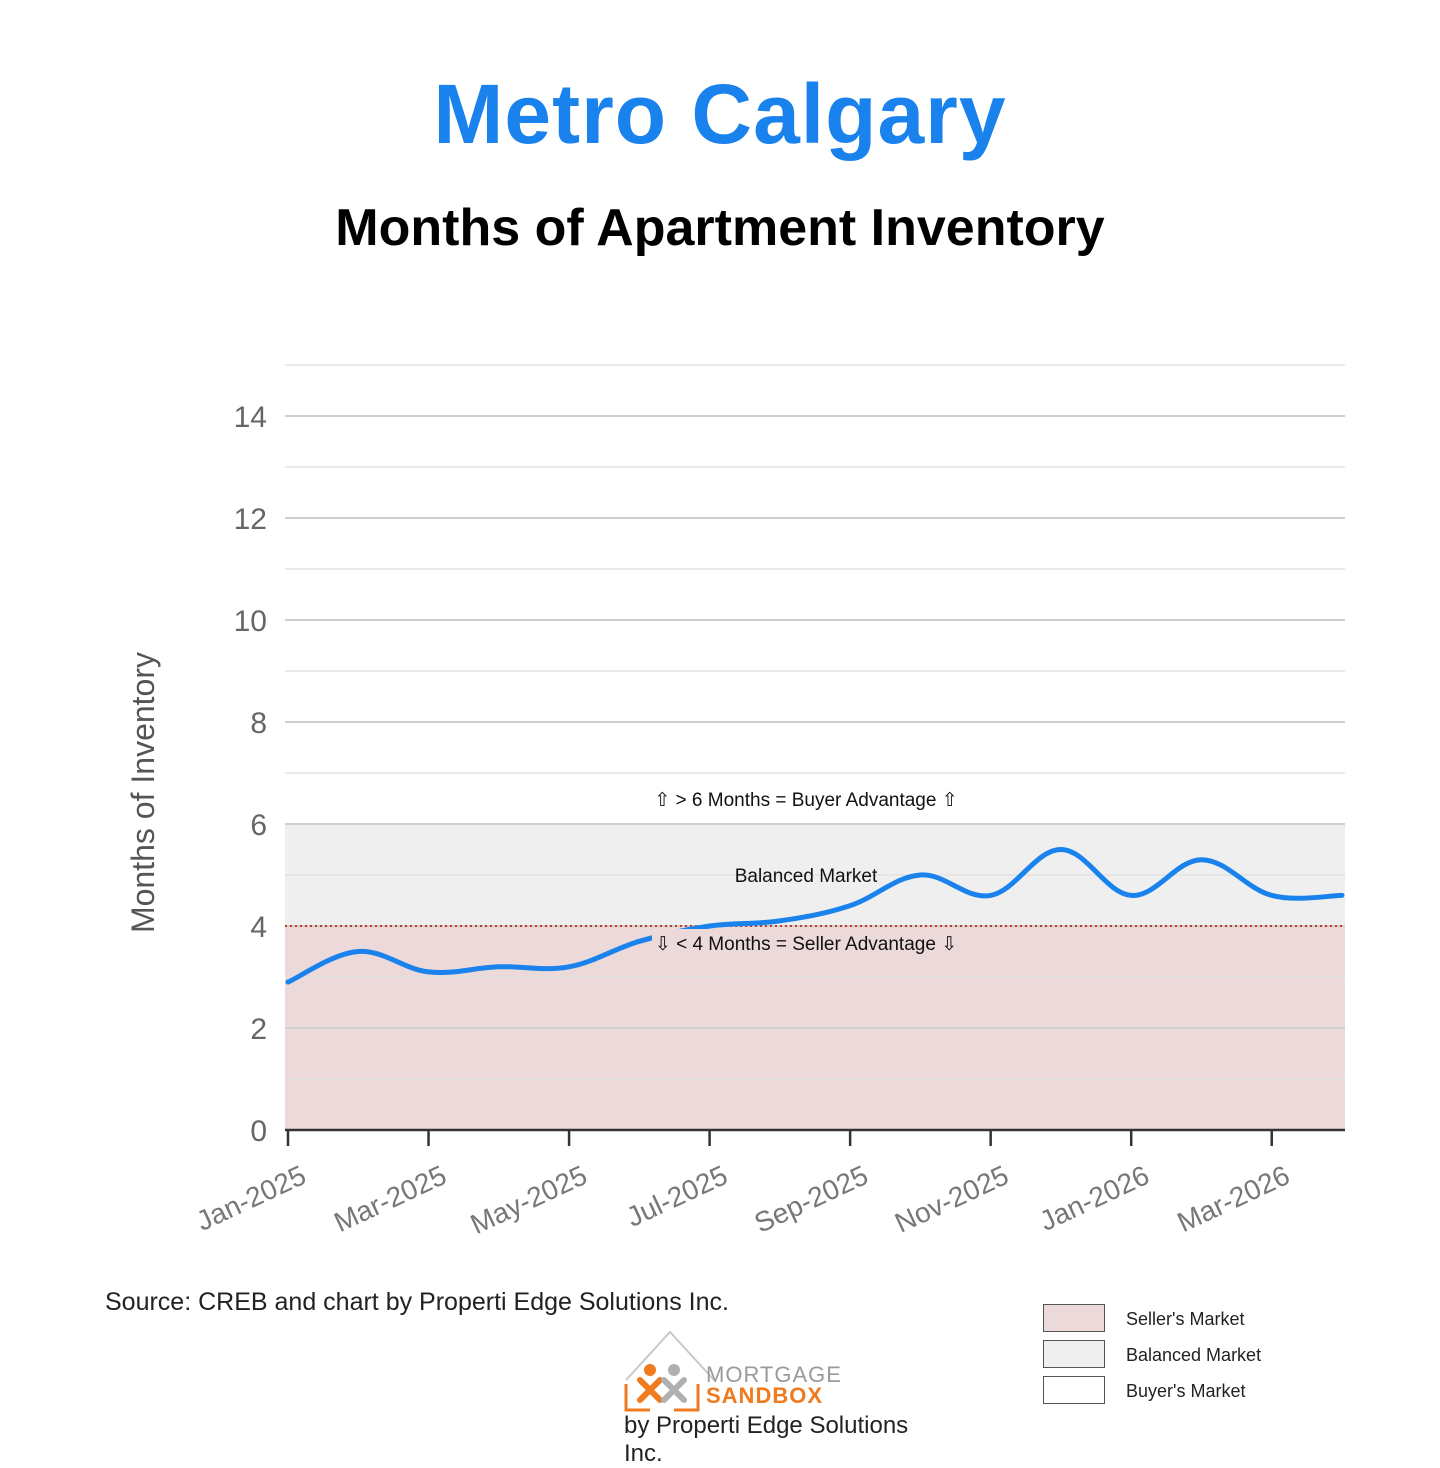 The image size is (1440, 1468). Describe the element at coordinates (1185, 1319) in the screenshot. I see `legend-label-sellers: Seller's Market` at that location.